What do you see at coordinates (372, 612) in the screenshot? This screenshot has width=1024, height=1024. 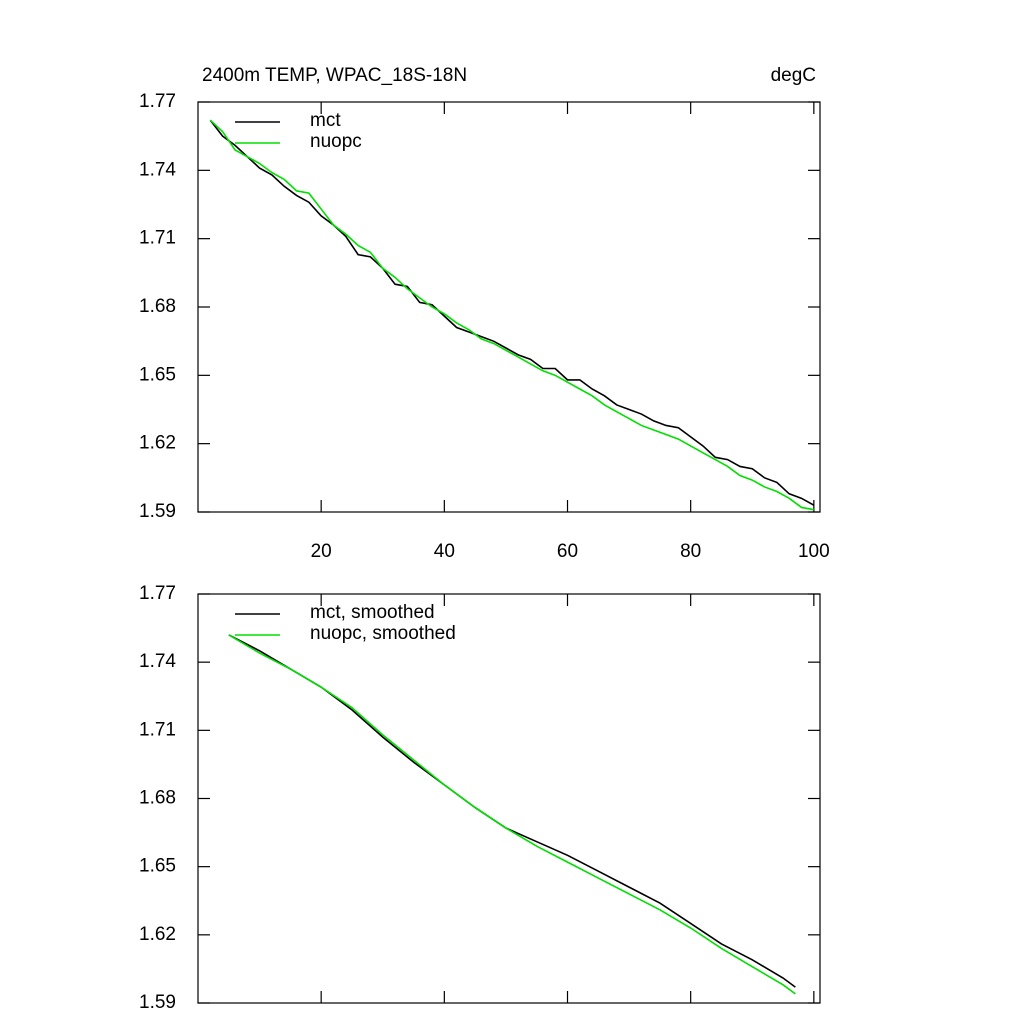 I see `legend-label: mct, smoothed` at bounding box center [372, 612].